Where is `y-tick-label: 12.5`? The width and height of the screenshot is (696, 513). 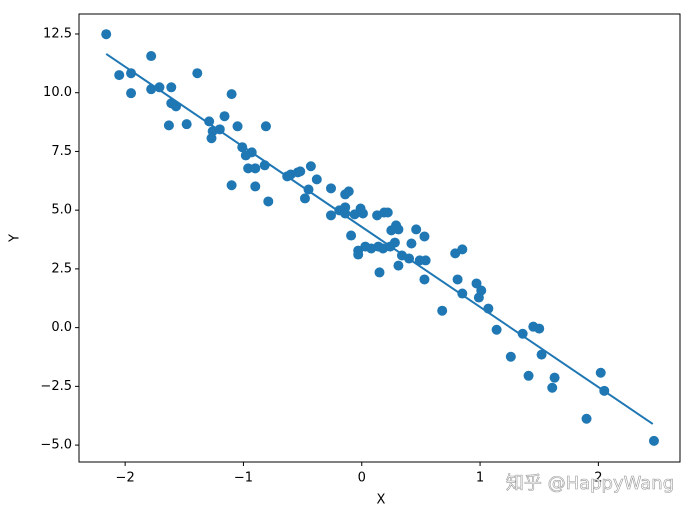 y-tick-label: 12.5 is located at coordinates (57, 33).